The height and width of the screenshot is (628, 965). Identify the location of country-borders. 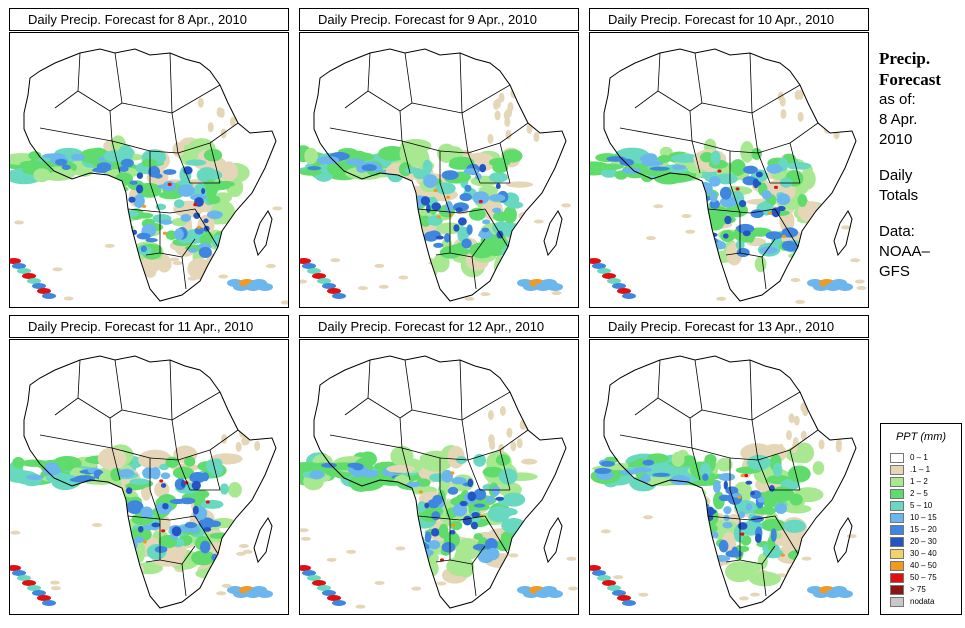
(719, 478).